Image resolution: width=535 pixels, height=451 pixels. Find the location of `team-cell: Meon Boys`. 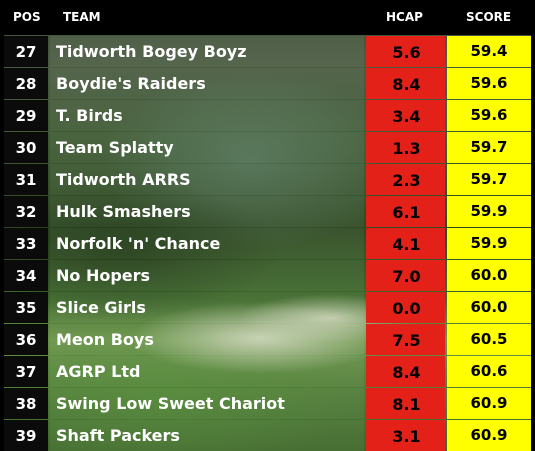

team-cell: Meon Boys is located at coordinates (207, 339).